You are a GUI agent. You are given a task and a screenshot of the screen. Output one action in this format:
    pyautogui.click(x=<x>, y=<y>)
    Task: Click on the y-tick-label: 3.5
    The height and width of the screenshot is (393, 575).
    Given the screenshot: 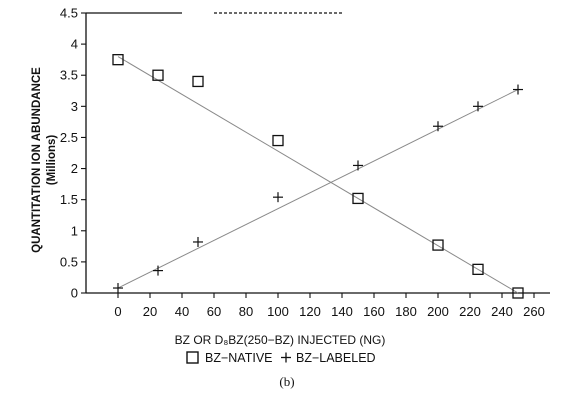 What is the action you would take?
    pyautogui.click(x=69, y=75)
    